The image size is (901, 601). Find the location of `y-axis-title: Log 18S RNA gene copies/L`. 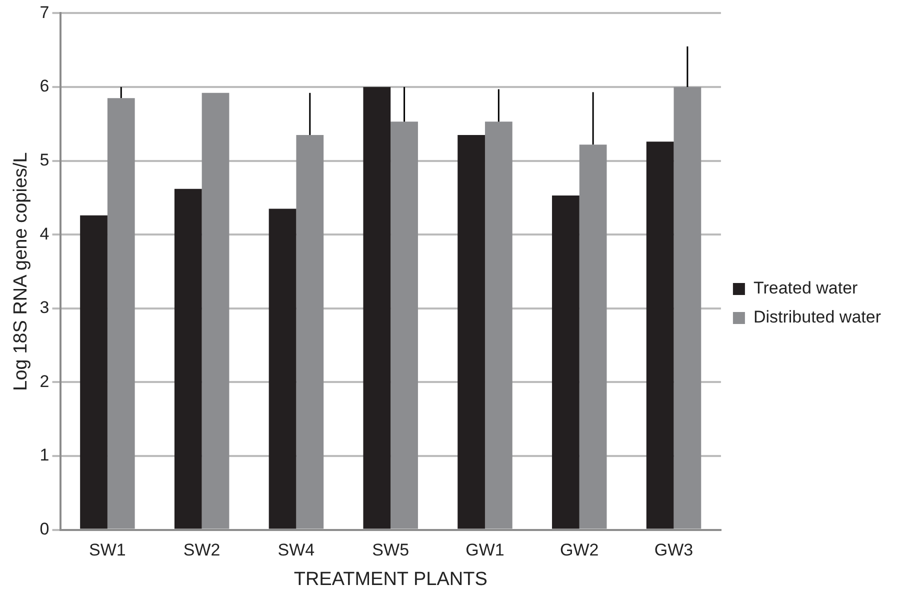

y-axis-title: Log 18S RNA gene copies/L is located at coordinates (21, 271).